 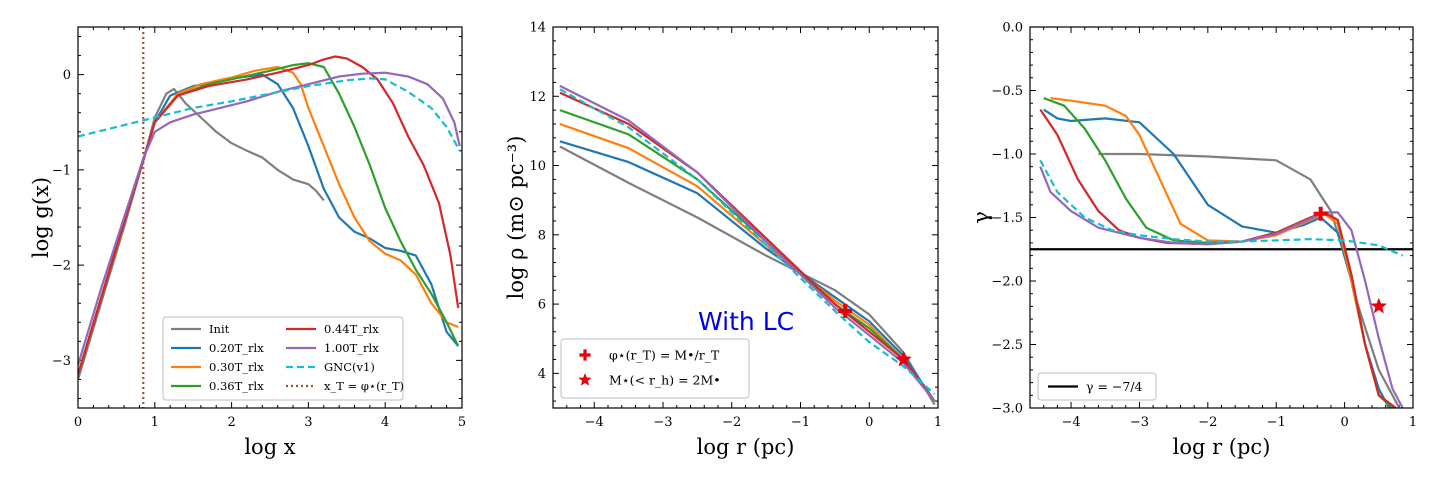 What do you see at coordinates (1007, 218) in the screenshot?
I see `y-tick-label: −1.5` at bounding box center [1007, 218].